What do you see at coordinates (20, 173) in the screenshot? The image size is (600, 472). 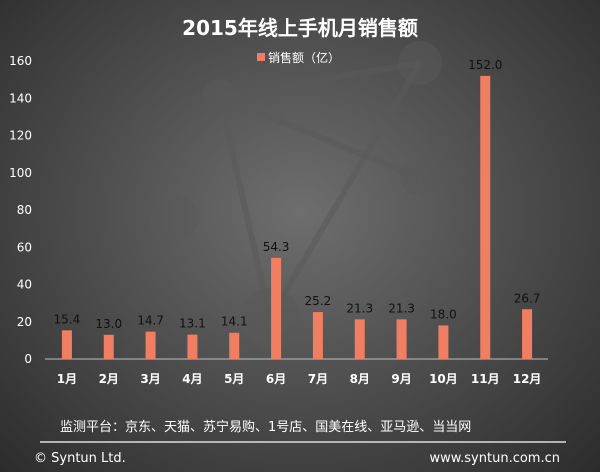 I see `y-tick-label: 100` at bounding box center [20, 173].